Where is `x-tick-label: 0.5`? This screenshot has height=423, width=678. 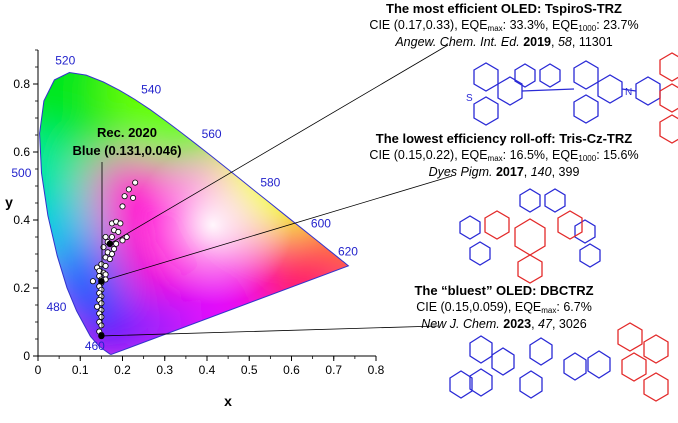 x-tick-label: 0.5 is located at coordinates (249, 370).